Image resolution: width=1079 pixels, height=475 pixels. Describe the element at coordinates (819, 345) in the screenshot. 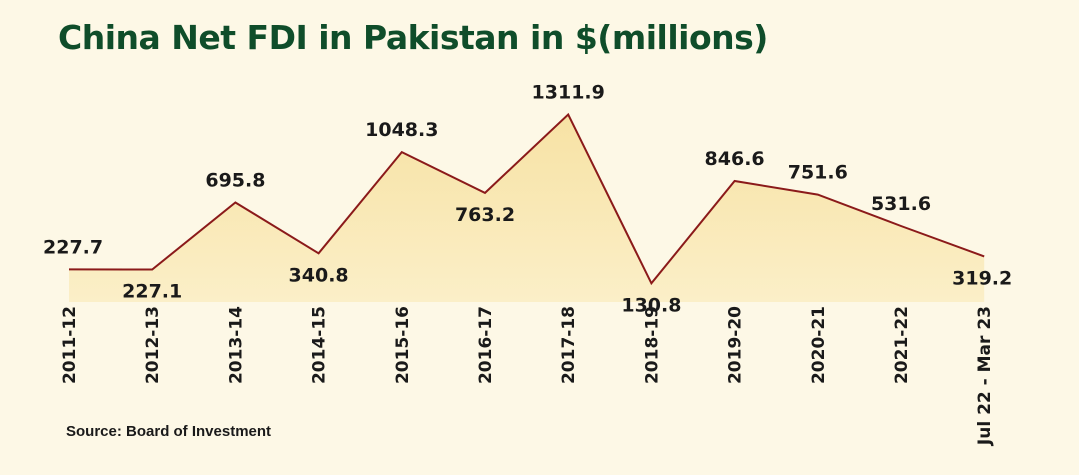

I see `x-tick-label-2020-21: 2020-21` at that location.